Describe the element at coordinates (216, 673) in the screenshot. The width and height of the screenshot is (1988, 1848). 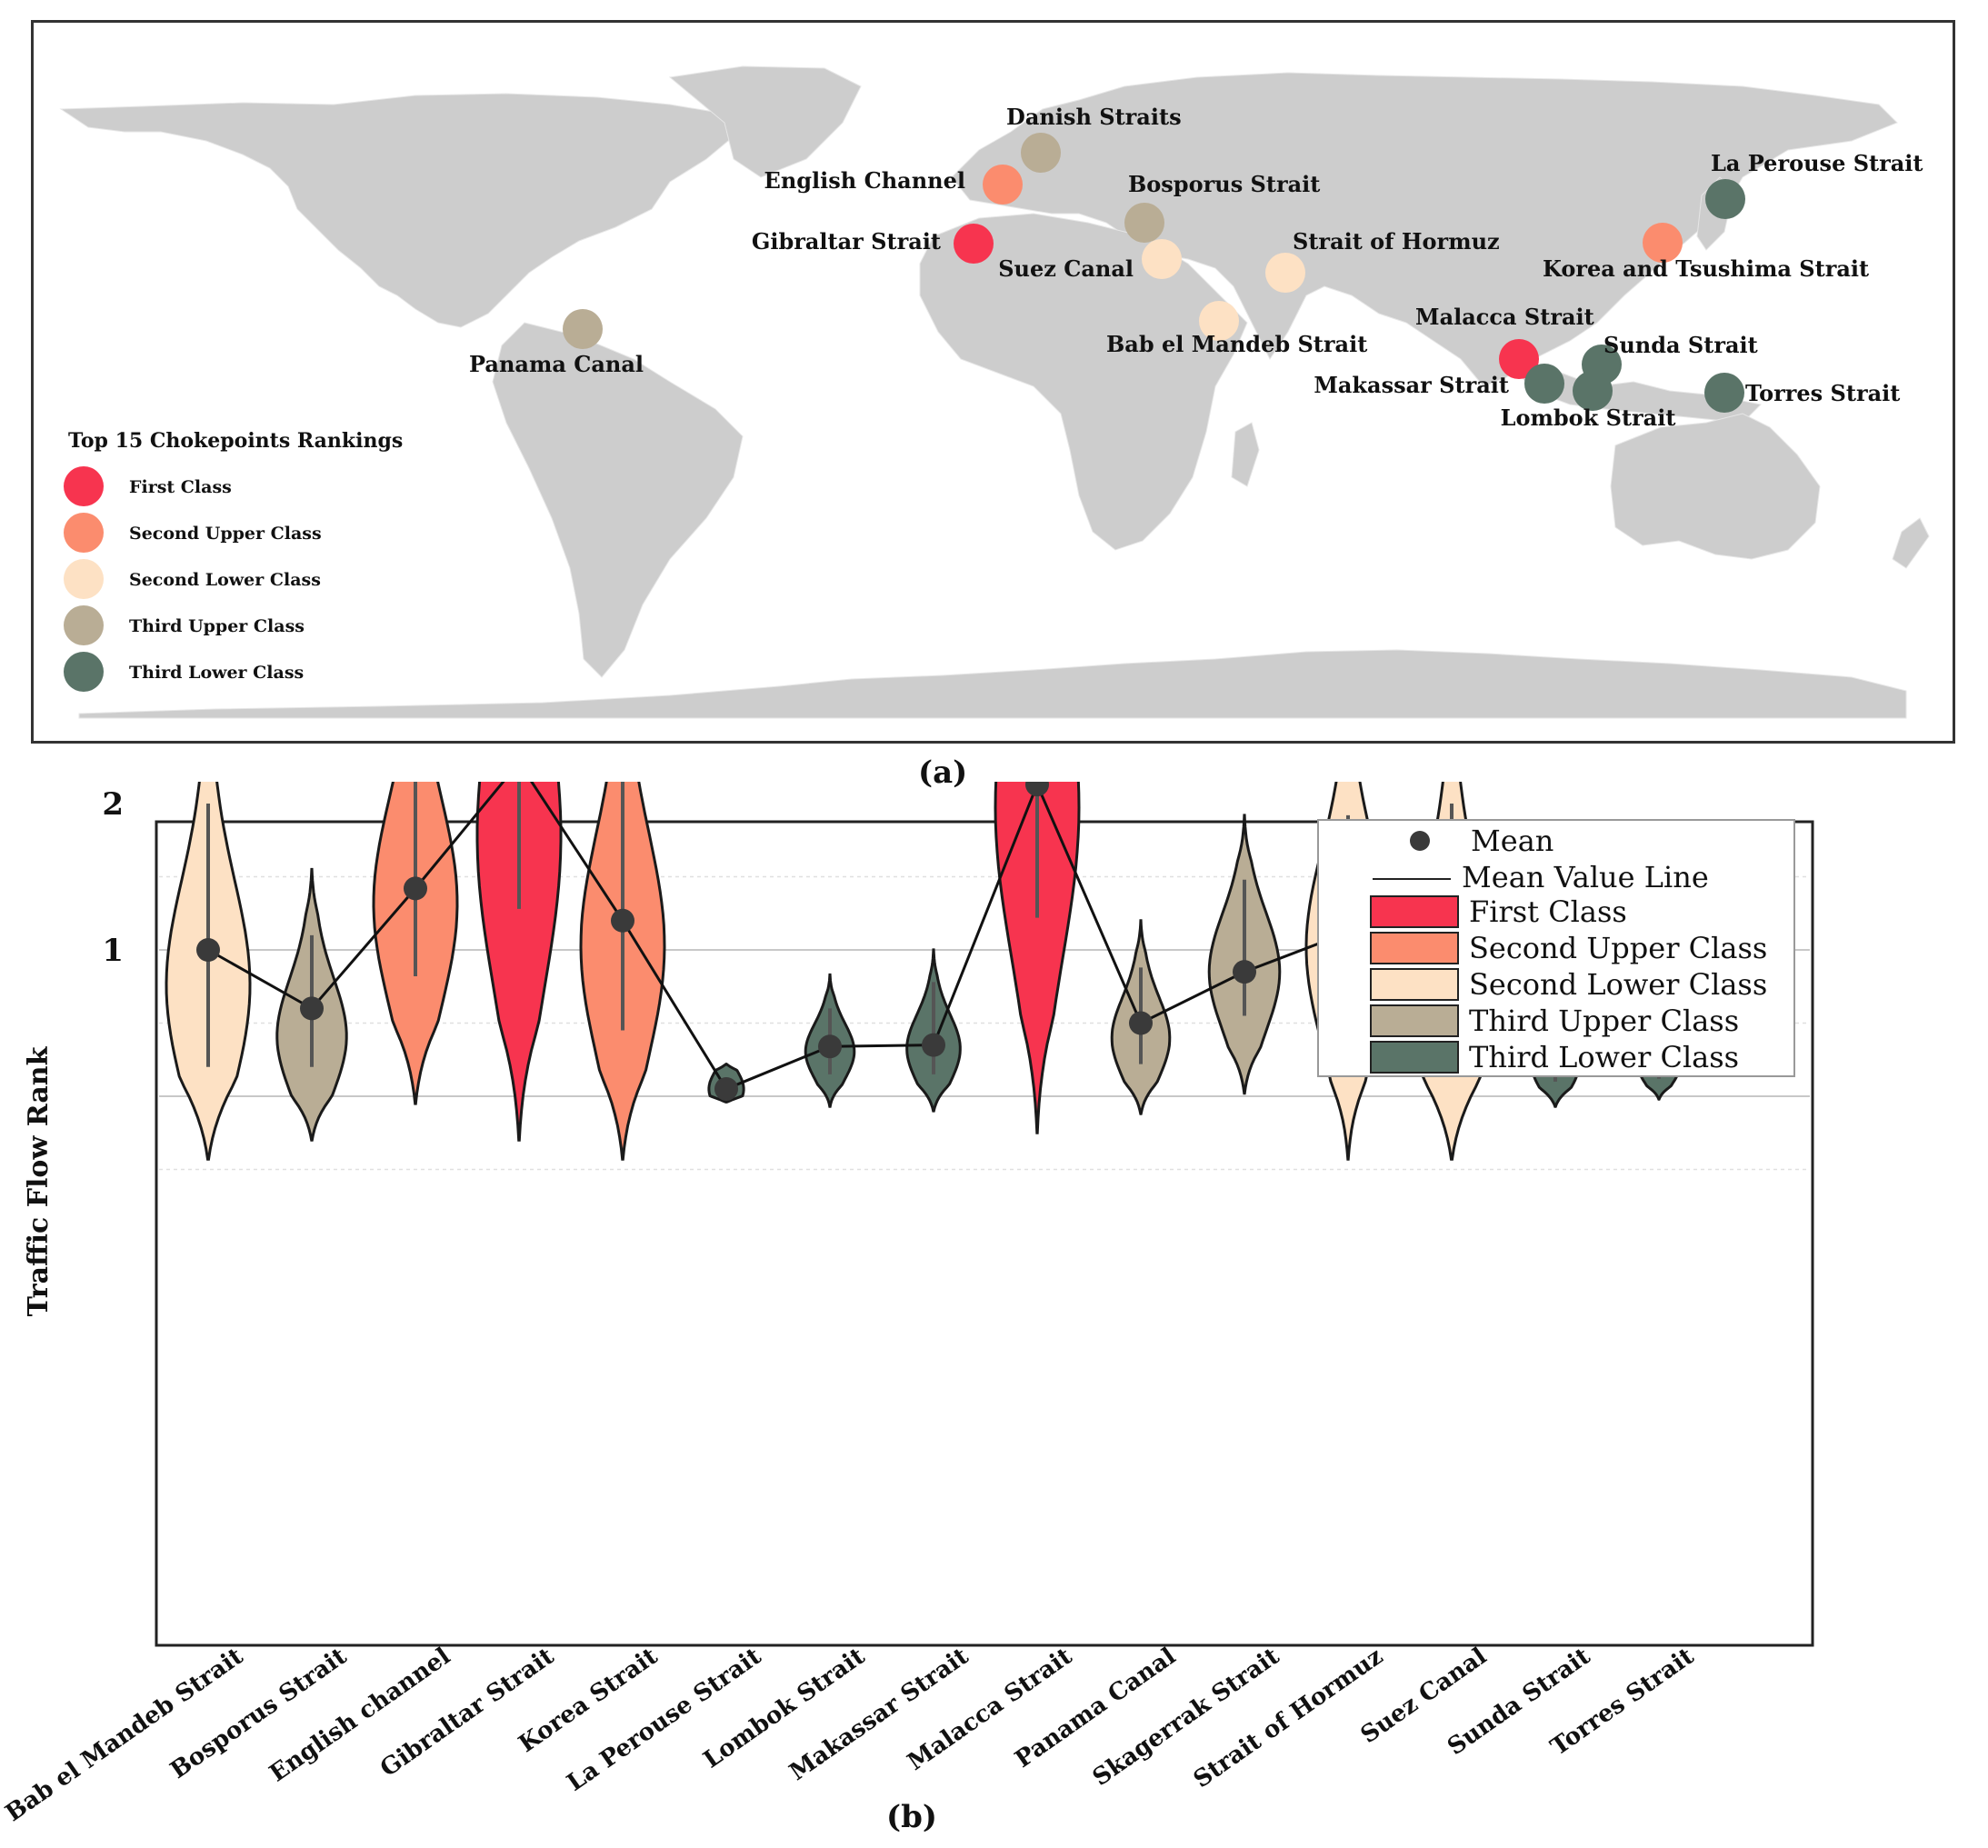
I see `map-legend-label-third_lower: Third Lower Class` at that location.